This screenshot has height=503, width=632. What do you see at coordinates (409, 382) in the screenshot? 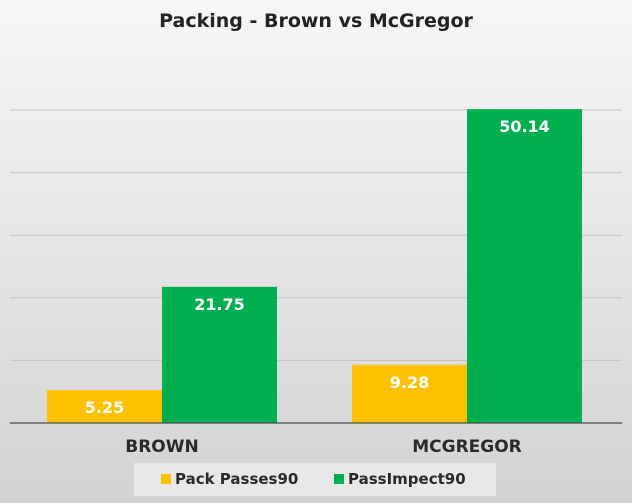
I see `data-label: 9.28` at bounding box center [409, 382].